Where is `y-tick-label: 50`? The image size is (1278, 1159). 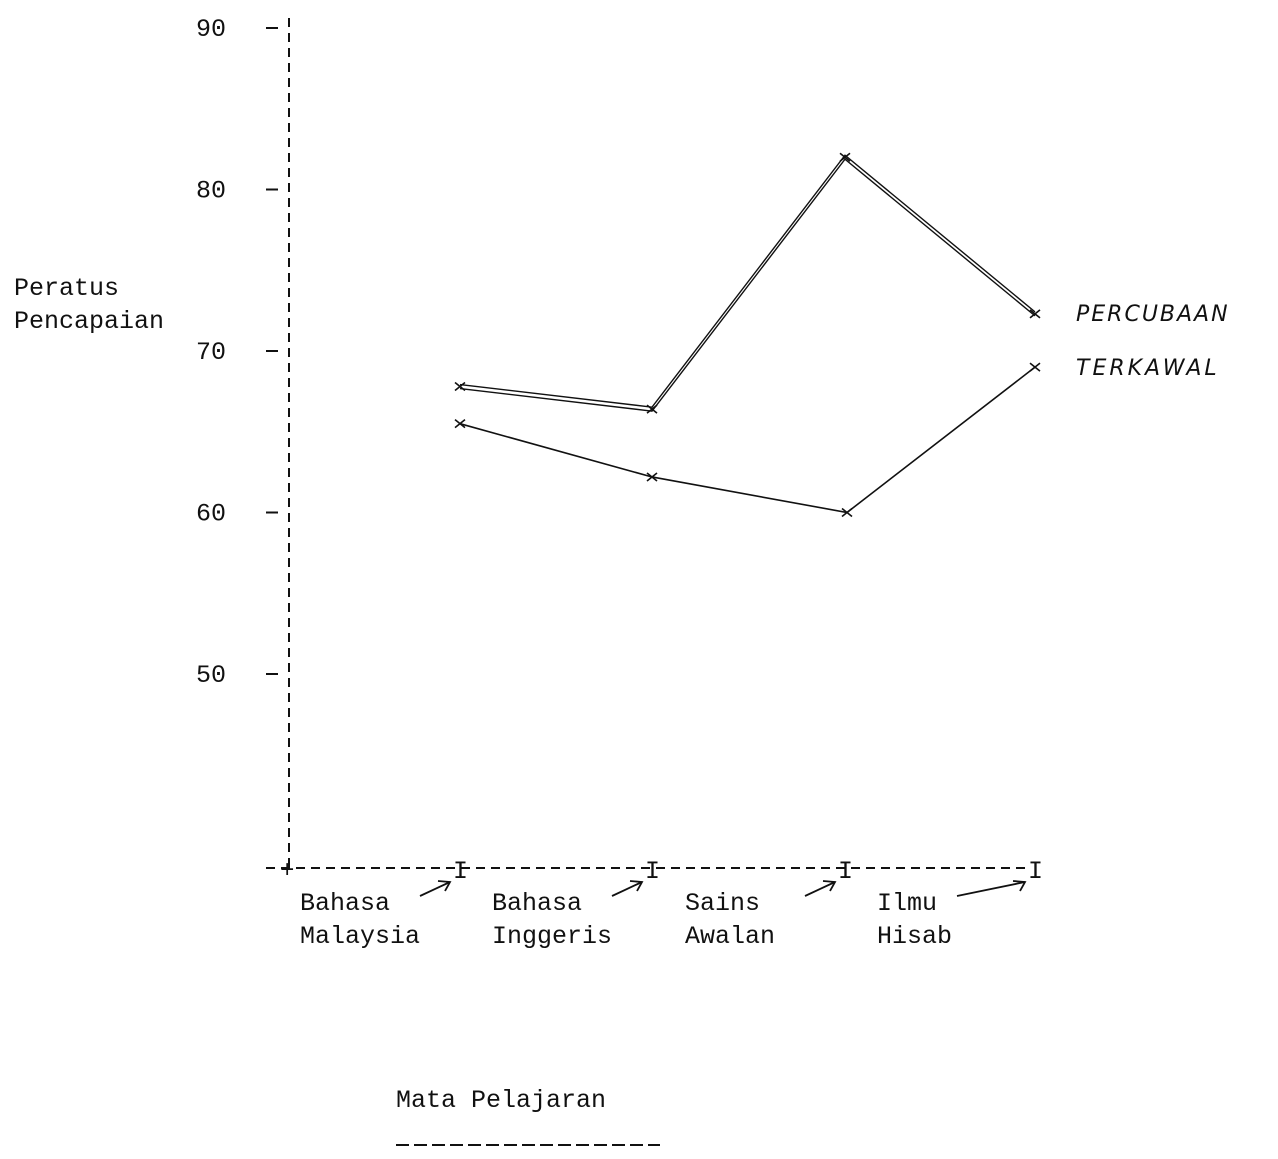 y-tick-label: 50 is located at coordinates (211, 675).